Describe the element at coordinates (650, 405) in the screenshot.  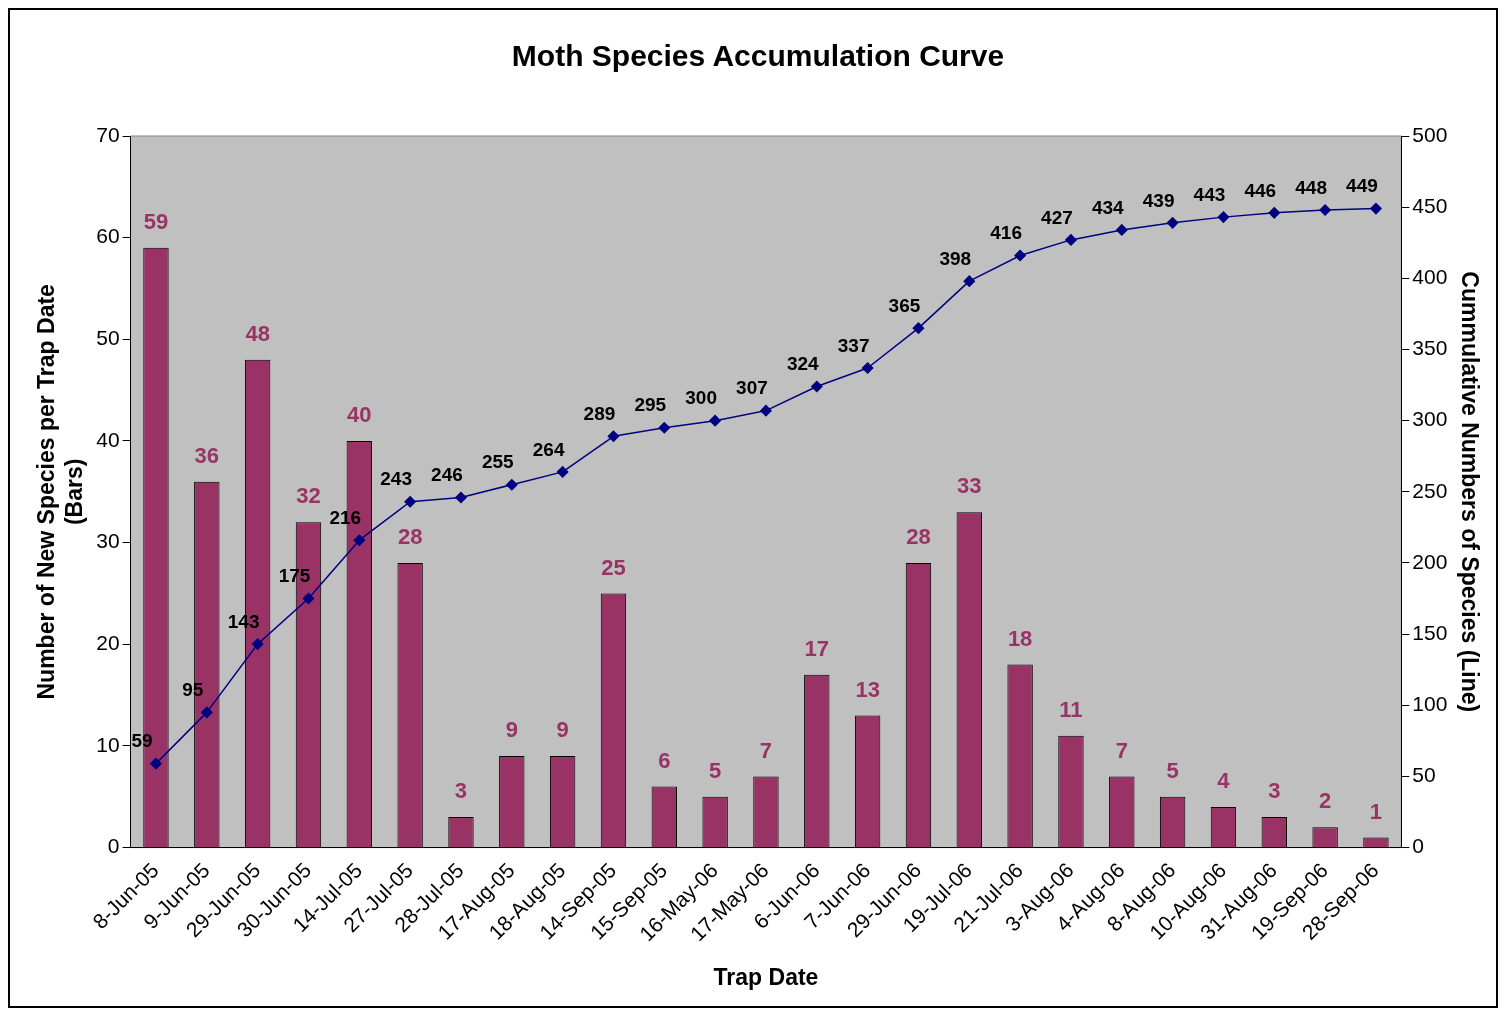
I see `data-label: 295` at that location.